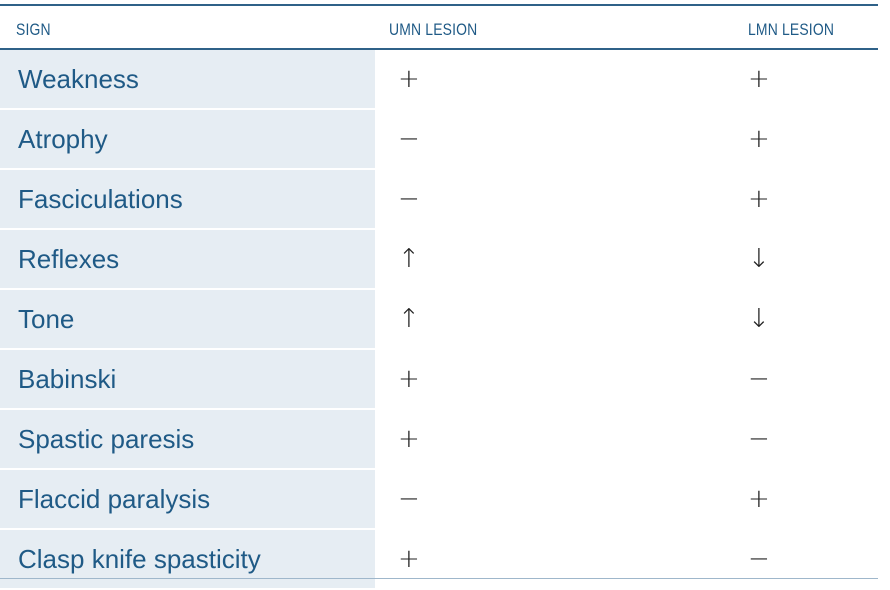 This screenshot has width=890, height=590. Describe the element at coordinates (187, 379) in the screenshot. I see `sign-cell: Babinski` at that location.